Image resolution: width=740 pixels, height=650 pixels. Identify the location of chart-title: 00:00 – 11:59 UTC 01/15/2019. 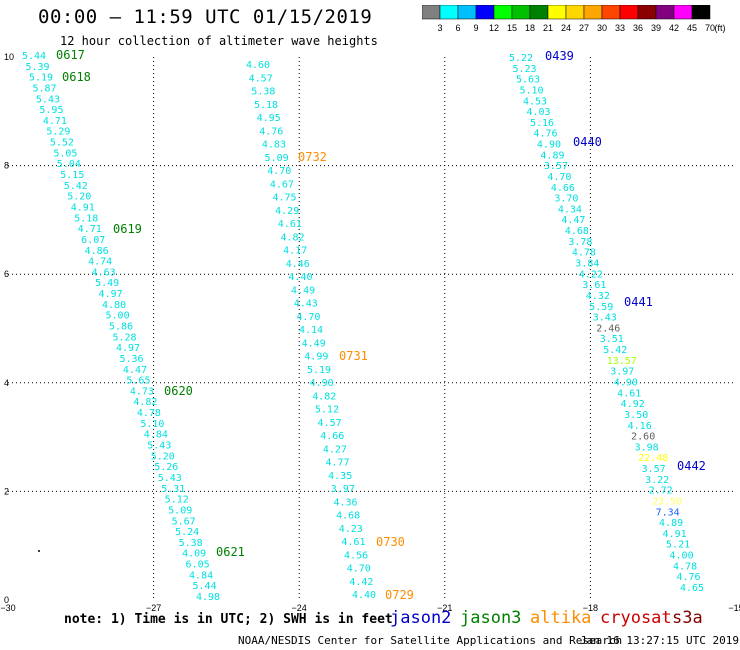
(205, 17).